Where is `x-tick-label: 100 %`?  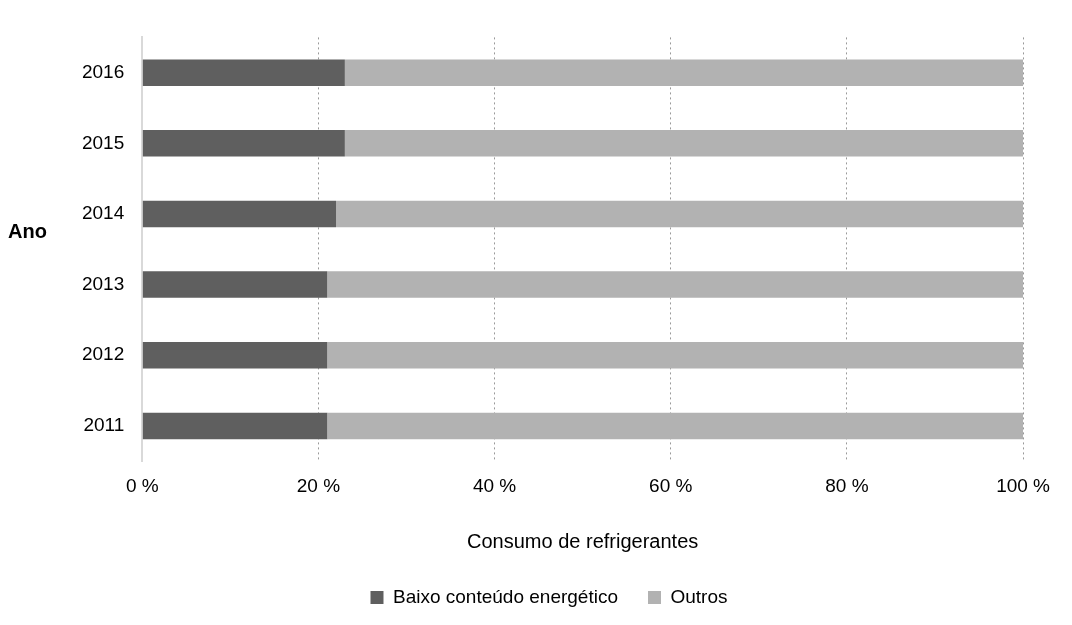
x-tick-label: 100 % is located at coordinates (1023, 485).